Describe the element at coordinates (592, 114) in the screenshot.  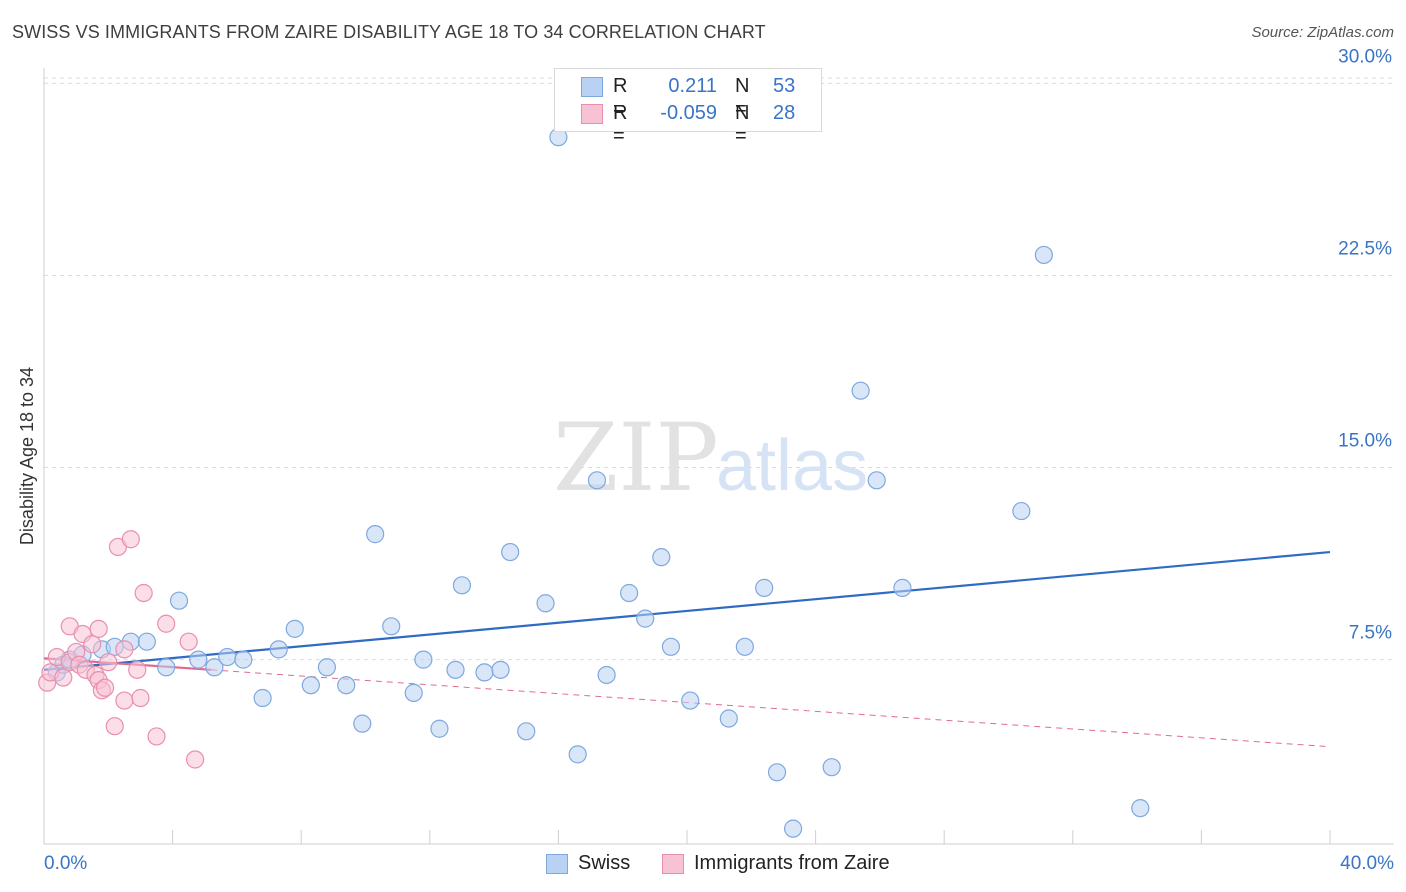
I see `zaire-swatch` at that location.